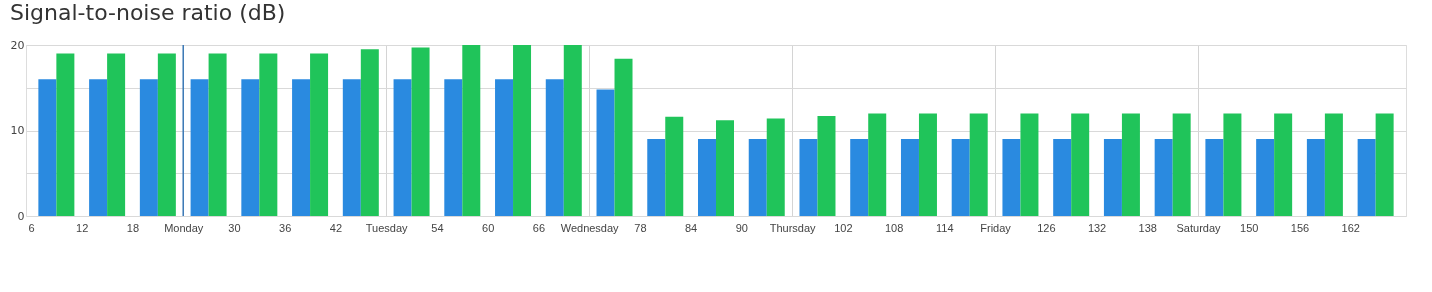 This screenshot has height=292, width=1432. What do you see at coordinates (133, 227) in the screenshot?
I see `x-tick-label: 18` at bounding box center [133, 227].